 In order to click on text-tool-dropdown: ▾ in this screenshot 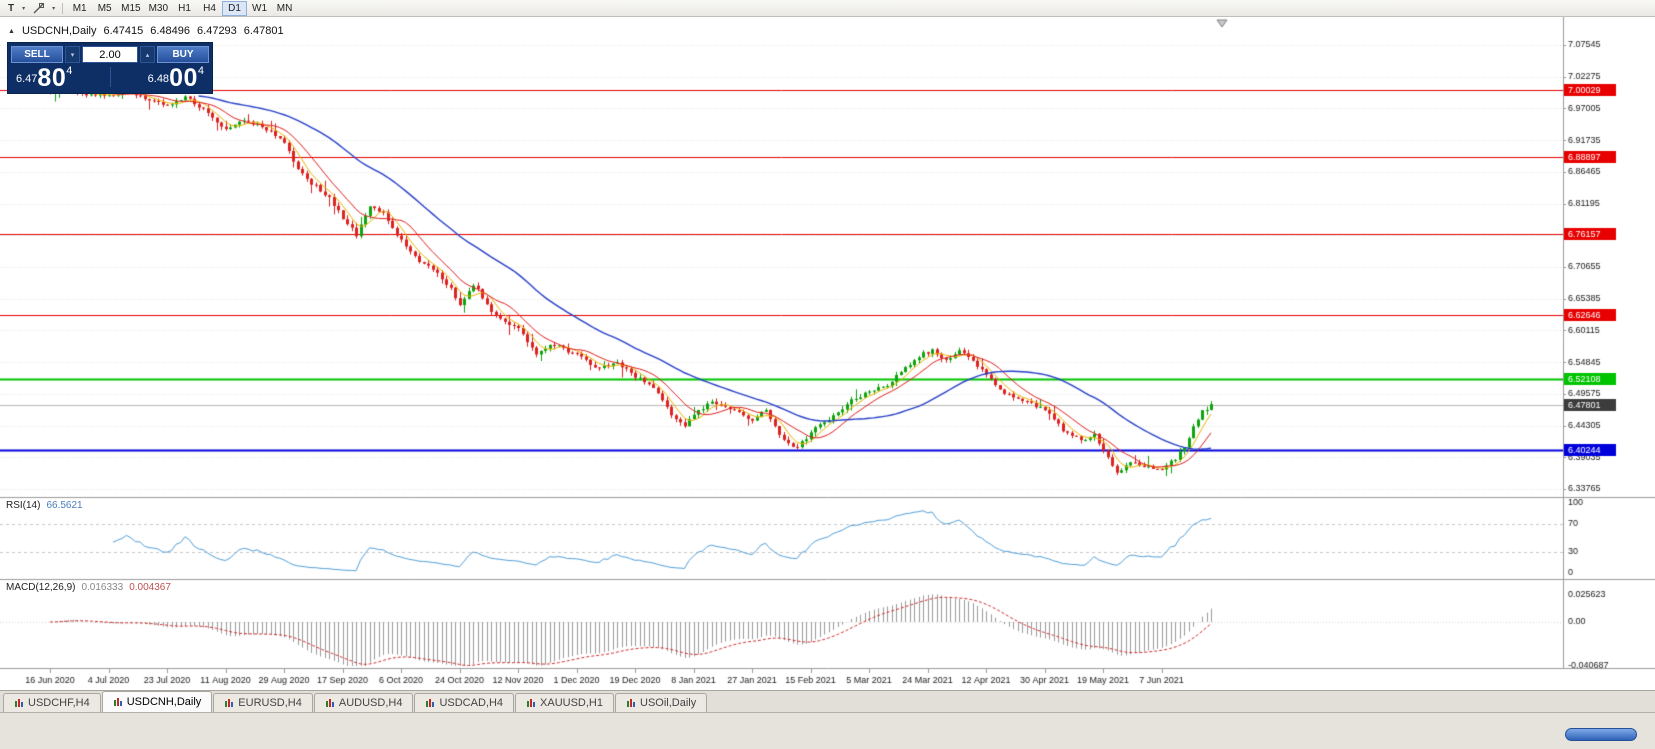, I will do `click(23, 8)`.